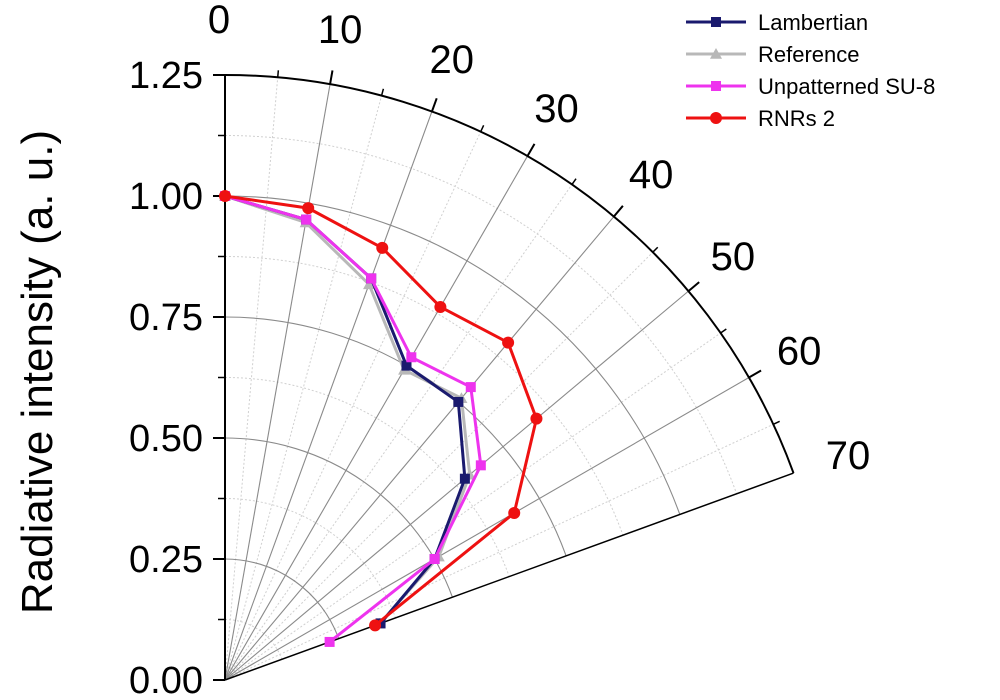 This screenshot has width=1000, height=700. I want to click on legend-item: Unpatterned SU-8, so click(810, 86).